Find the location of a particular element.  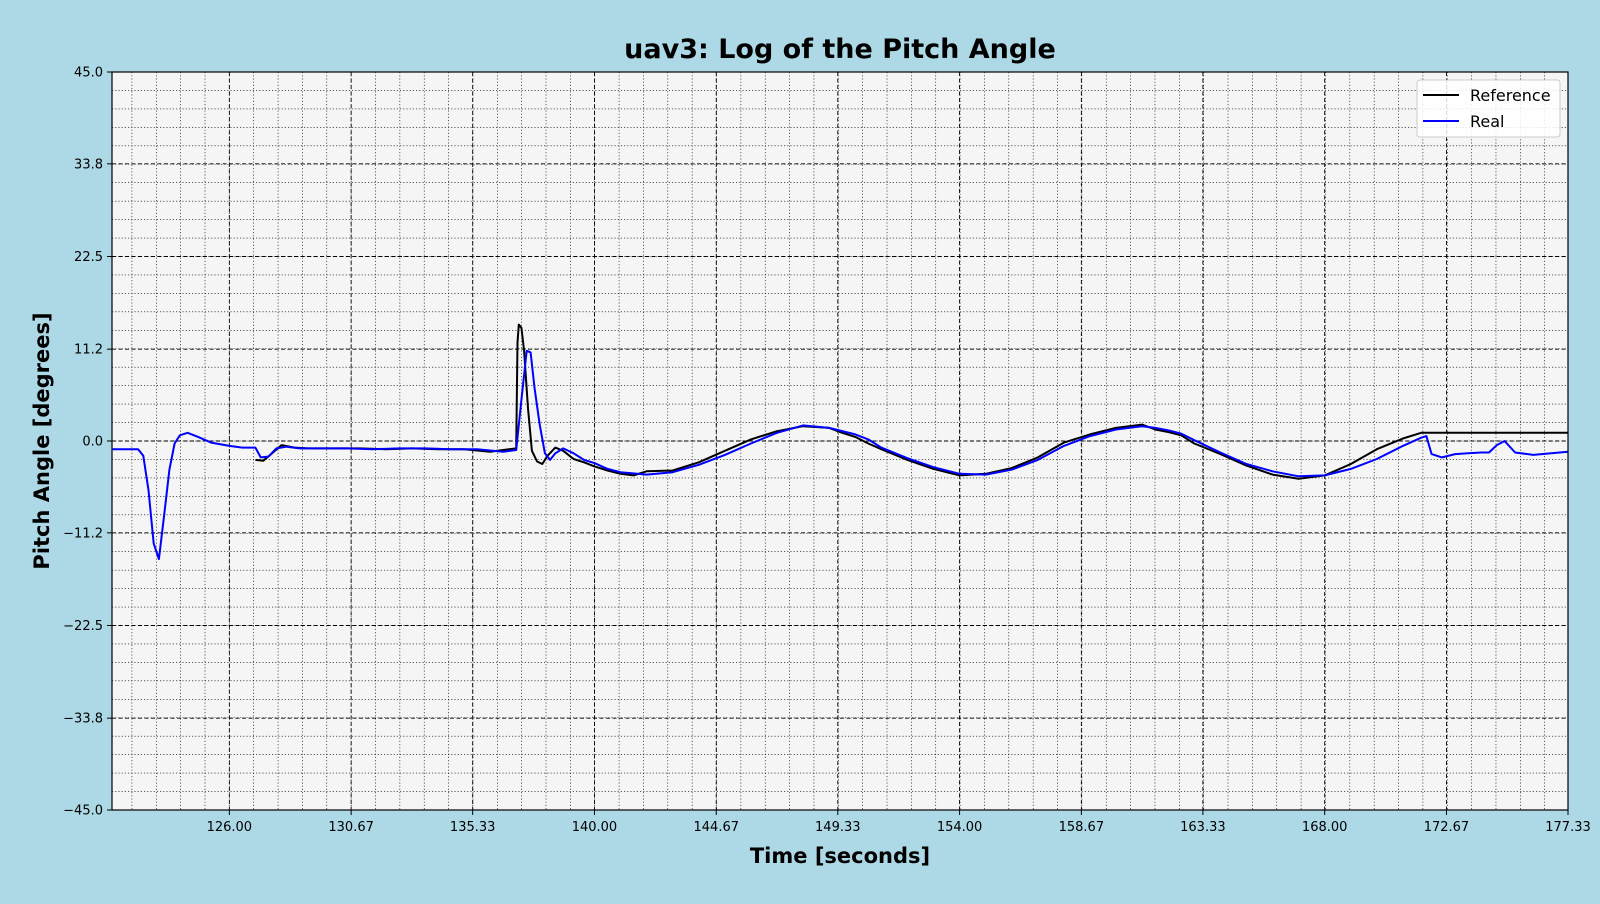

y-tick-label: 45.0 is located at coordinates (88, 73).